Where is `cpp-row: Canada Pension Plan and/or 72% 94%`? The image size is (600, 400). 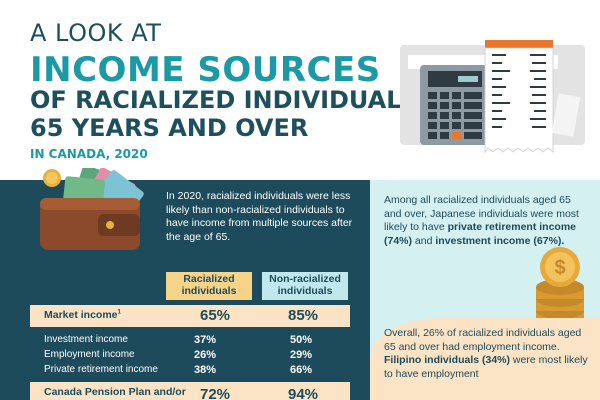
cpp-row: Canada Pension Plan and/or 72% 94% is located at coordinates (190, 391).